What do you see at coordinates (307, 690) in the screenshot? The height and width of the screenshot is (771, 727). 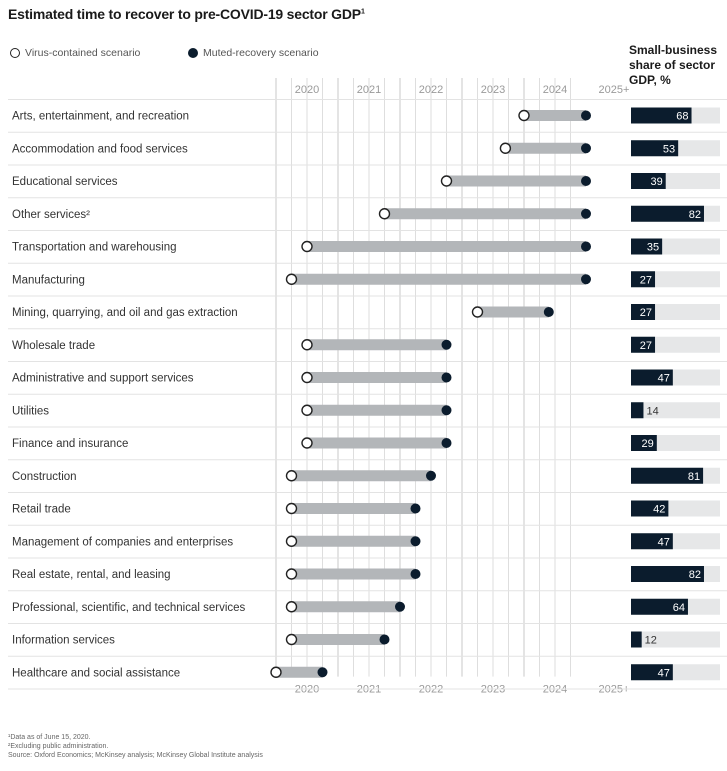 I see `x-tick-label-bottom: 2020` at bounding box center [307, 690].